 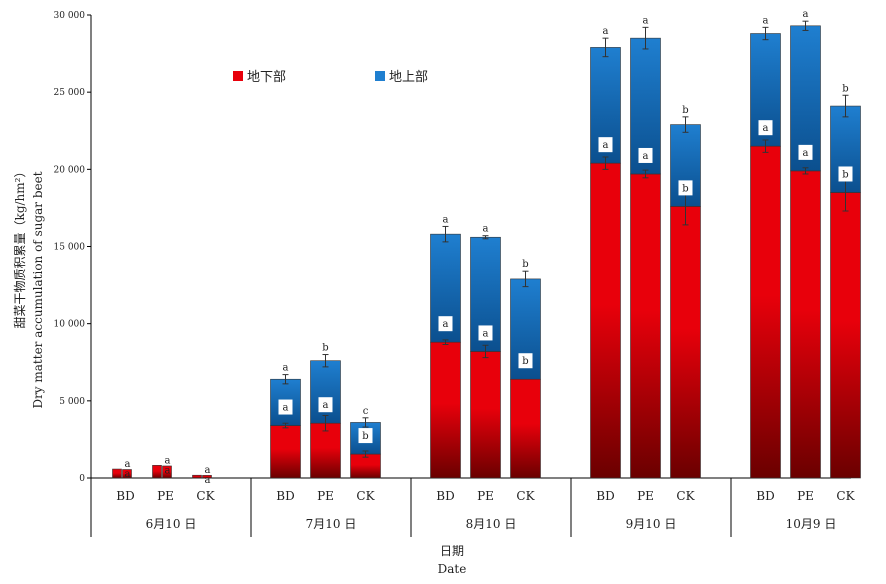 I want to click on legend-label-below: 地下部, so click(x=266, y=77).